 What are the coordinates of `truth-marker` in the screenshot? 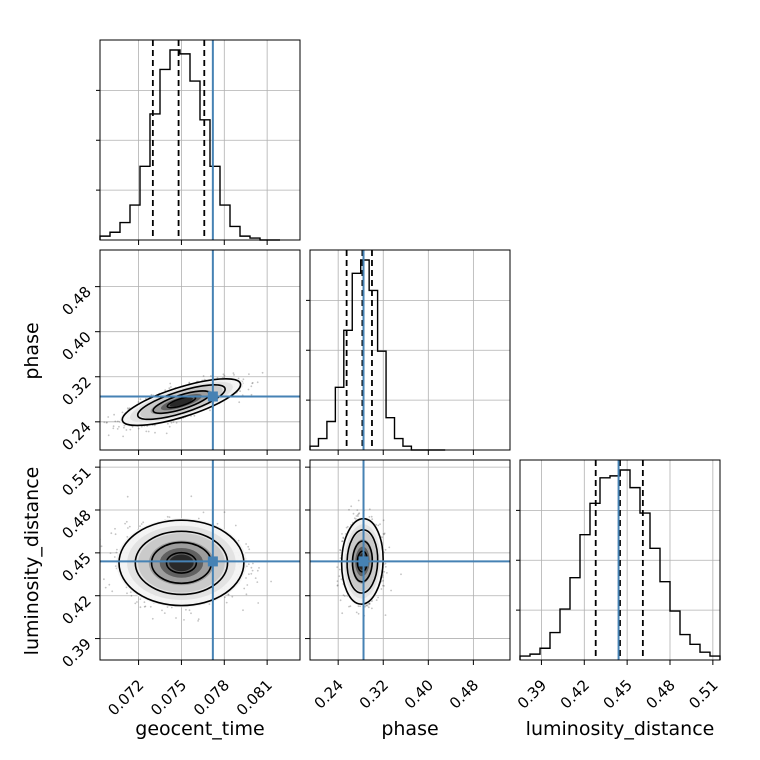 It's located at (212, 561).